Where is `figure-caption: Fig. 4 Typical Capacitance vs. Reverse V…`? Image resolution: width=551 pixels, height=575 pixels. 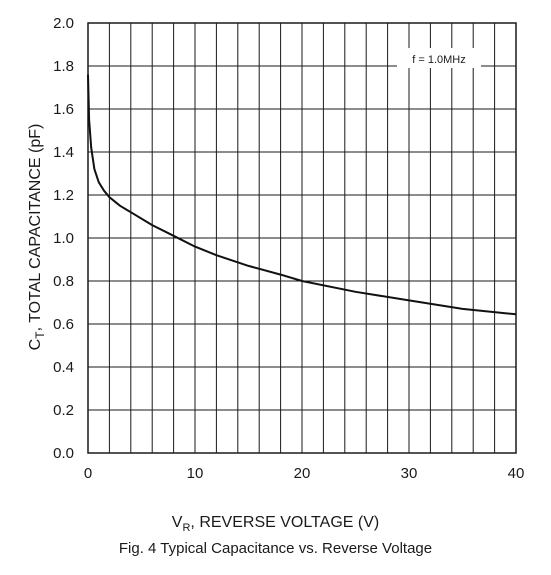 figure-caption: Fig. 4 Typical Capacitance vs. Reverse V… is located at coordinates (275, 548).